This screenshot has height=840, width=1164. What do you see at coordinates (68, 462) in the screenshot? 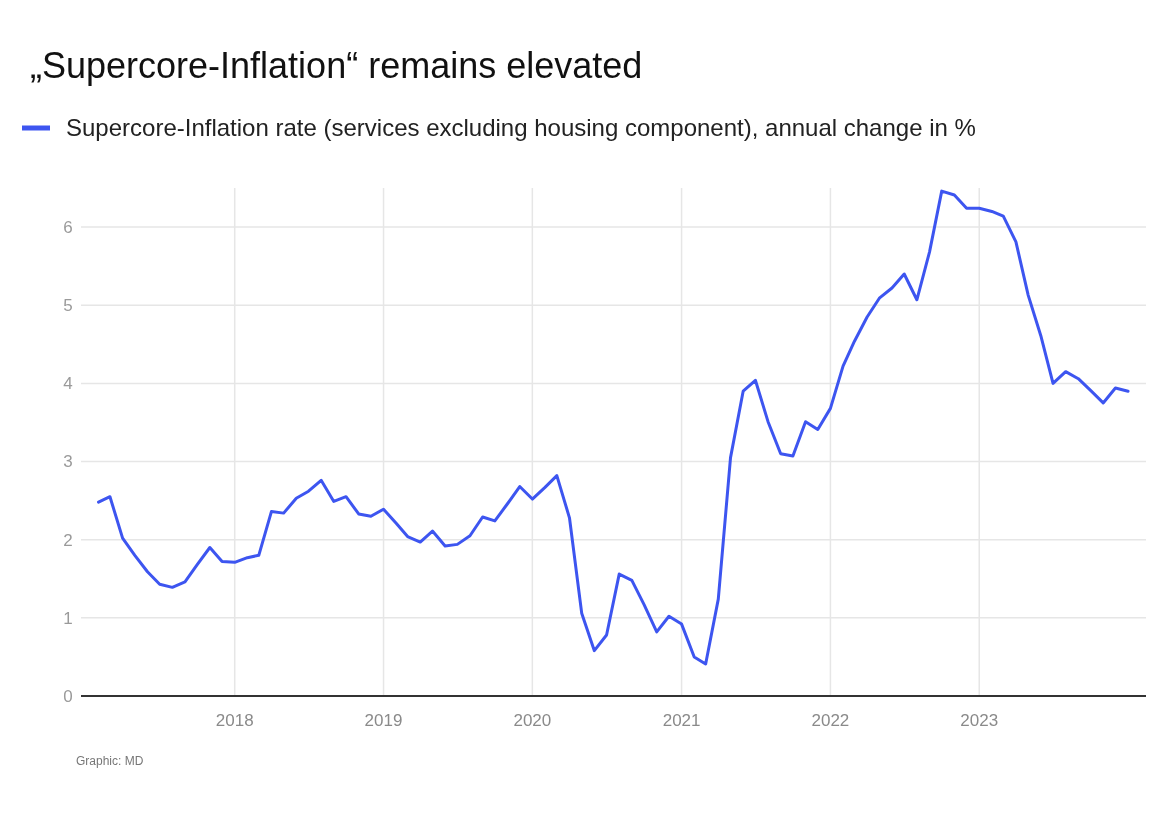
I see `y-tick-label: 3` at bounding box center [68, 462].